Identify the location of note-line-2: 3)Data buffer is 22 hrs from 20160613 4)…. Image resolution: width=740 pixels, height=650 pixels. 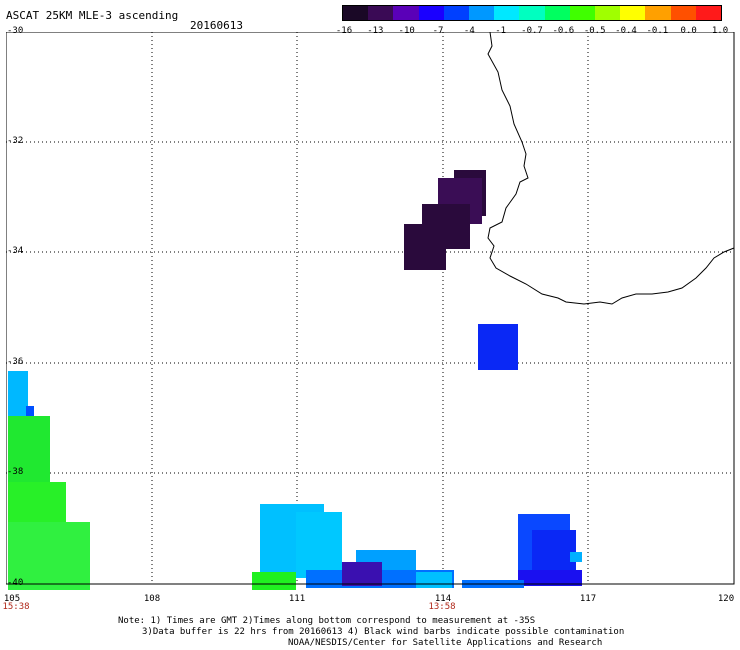
(383, 632).